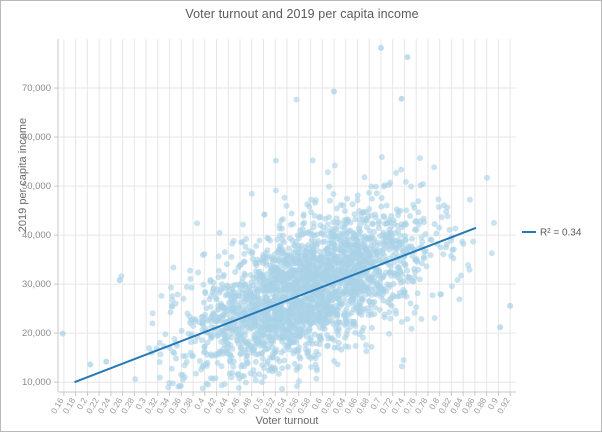 The width and height of the screenshot is (602, 432). I want to click on x-tick-label: 0.92, so click(503, 406).